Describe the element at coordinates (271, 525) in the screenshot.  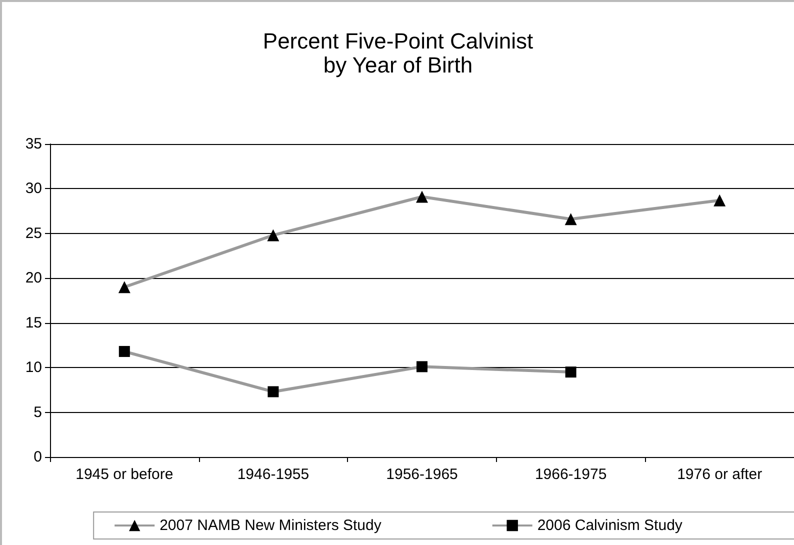
I see `legend-label: 2007 NAMB New Ministers Study` at that location.